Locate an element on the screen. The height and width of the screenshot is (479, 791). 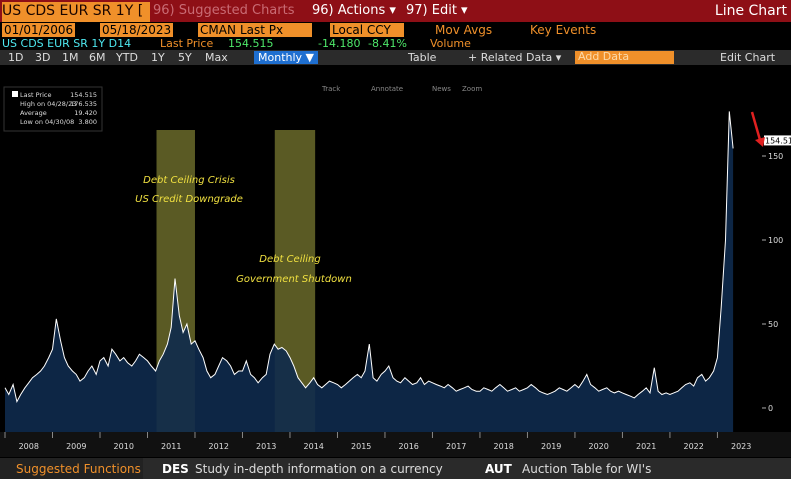
function-code: AUT is located at coordinates (498, 469).